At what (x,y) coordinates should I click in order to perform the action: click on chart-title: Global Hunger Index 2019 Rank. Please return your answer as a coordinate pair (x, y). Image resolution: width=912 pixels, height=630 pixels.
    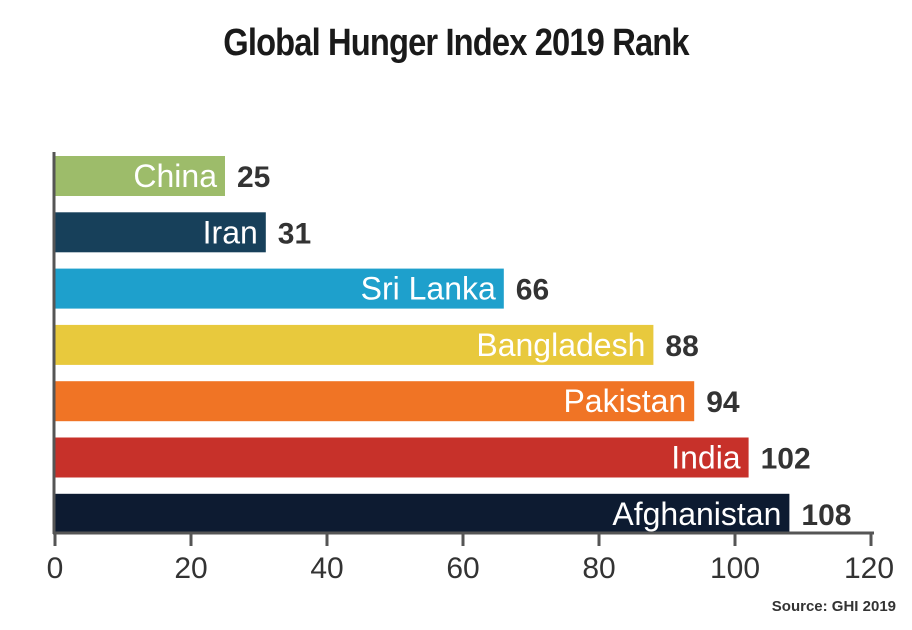
    Looking at the image, I should click on (456, 43).